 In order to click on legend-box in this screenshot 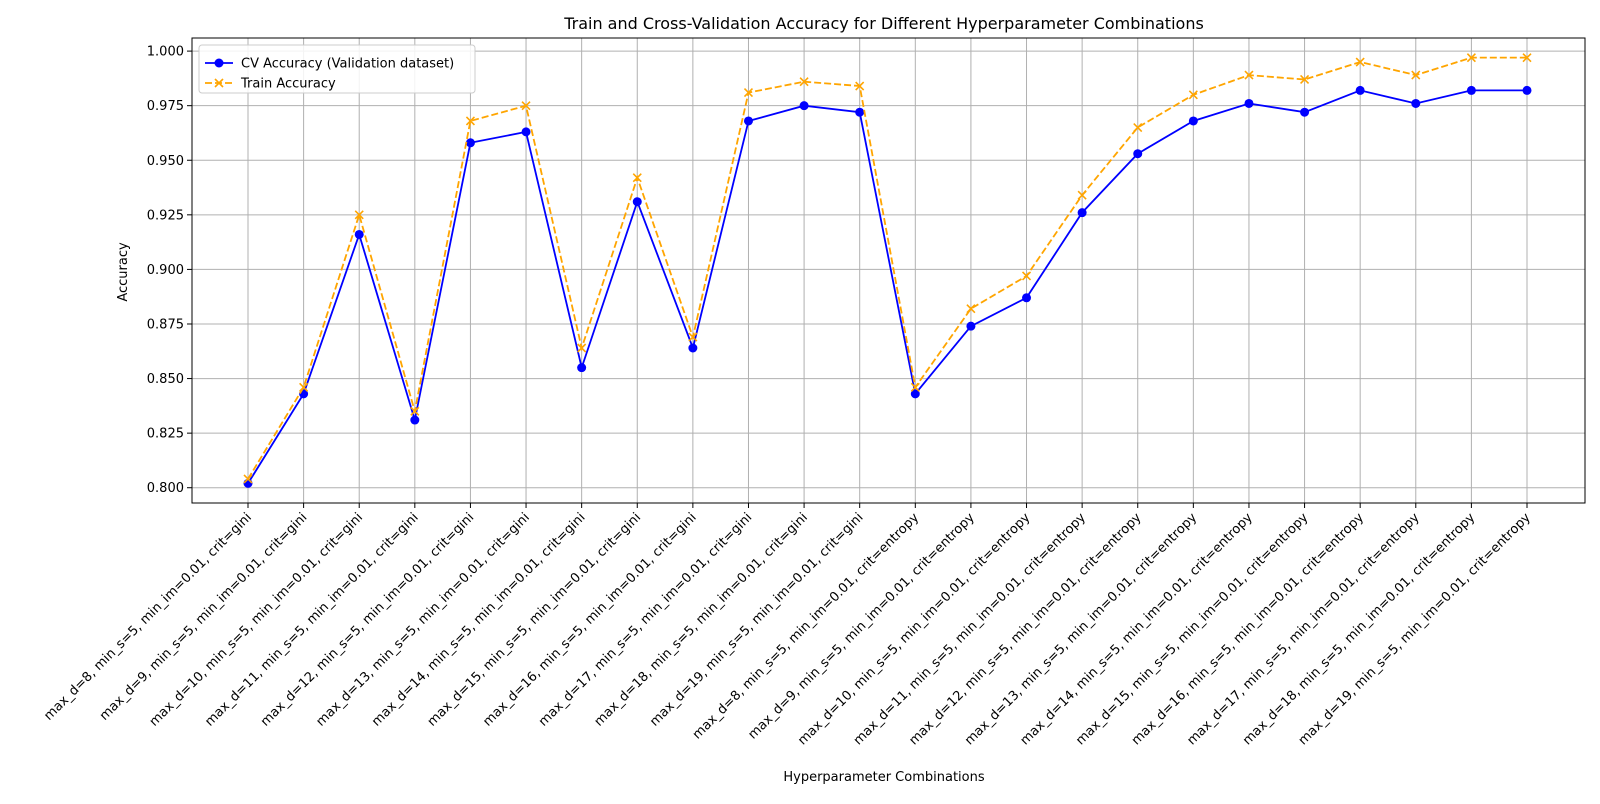, I will do `click(337, 69)`.